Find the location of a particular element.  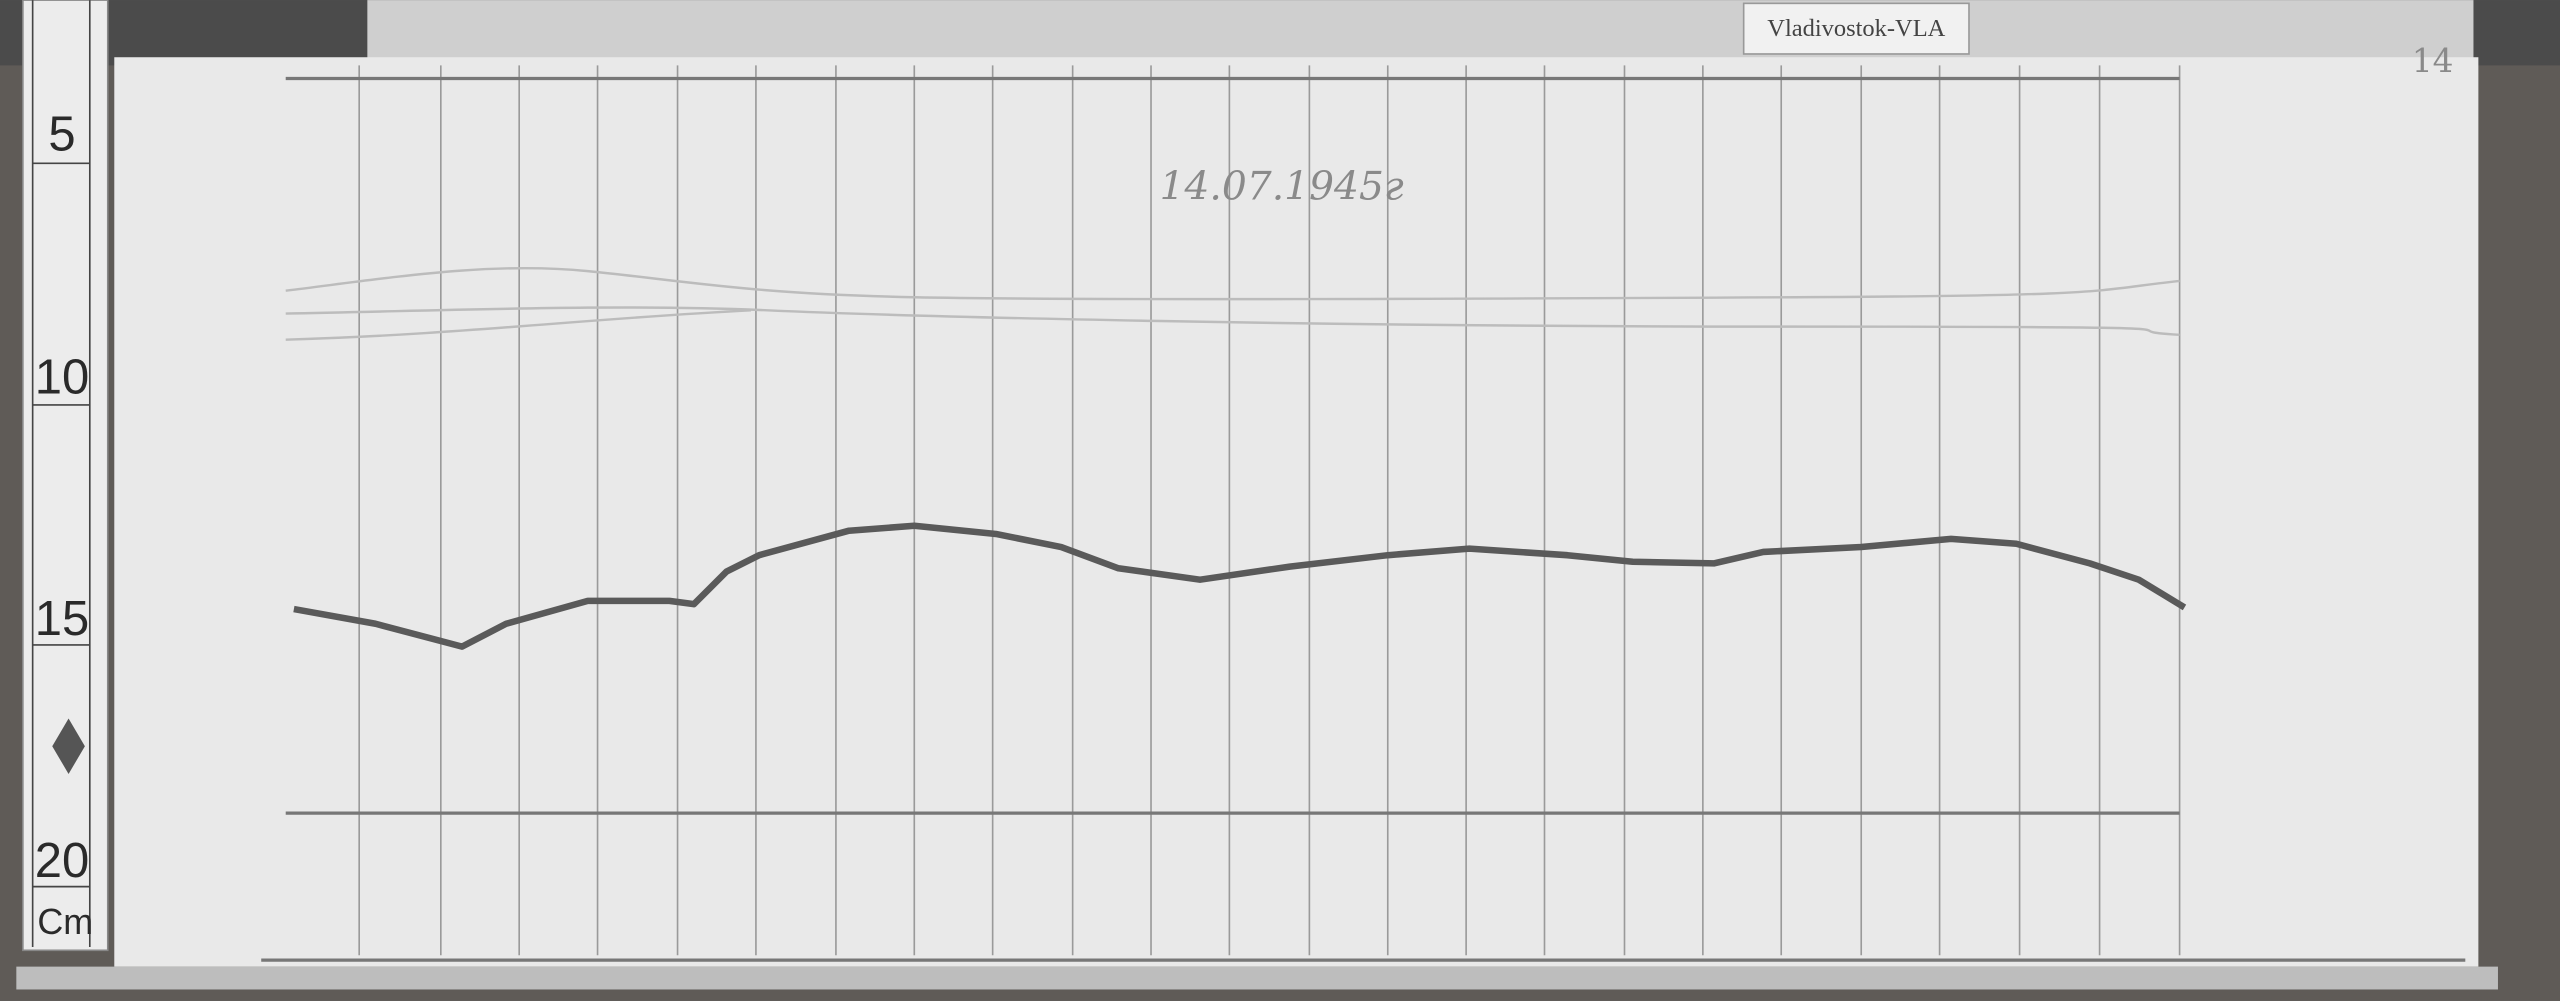

bottom-strip is located at coordinates (1257, 978).